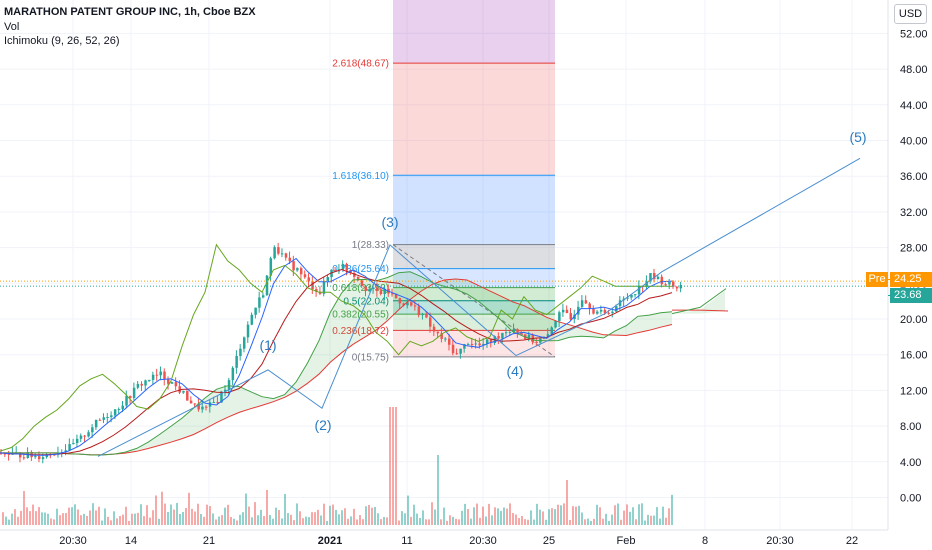 Image resolution: width=932 pixels, height=550 pixels. I want to click on symbol-title: MARATHON PATENT GROUP INC, 1h, Cboe BZX, so click(130, 12).